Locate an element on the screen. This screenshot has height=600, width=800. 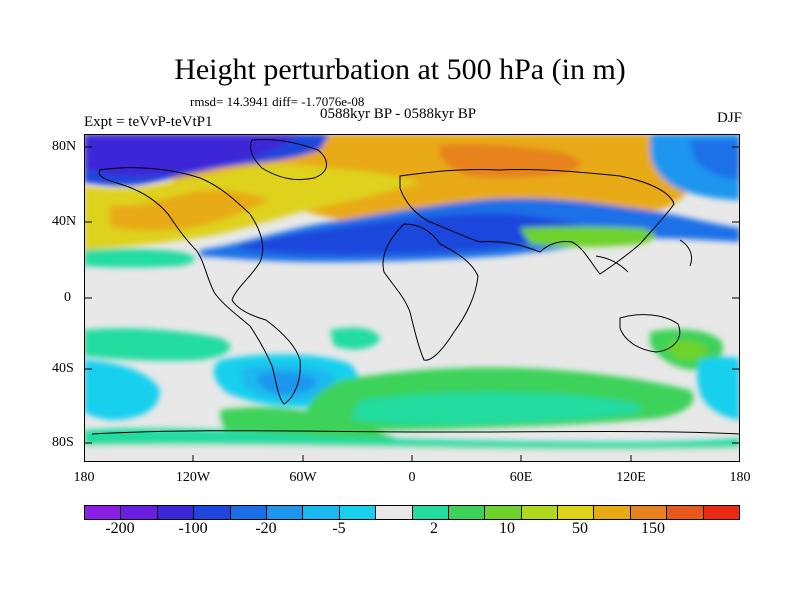
colorbar-label: 50 is located at coordinates (580, 528).